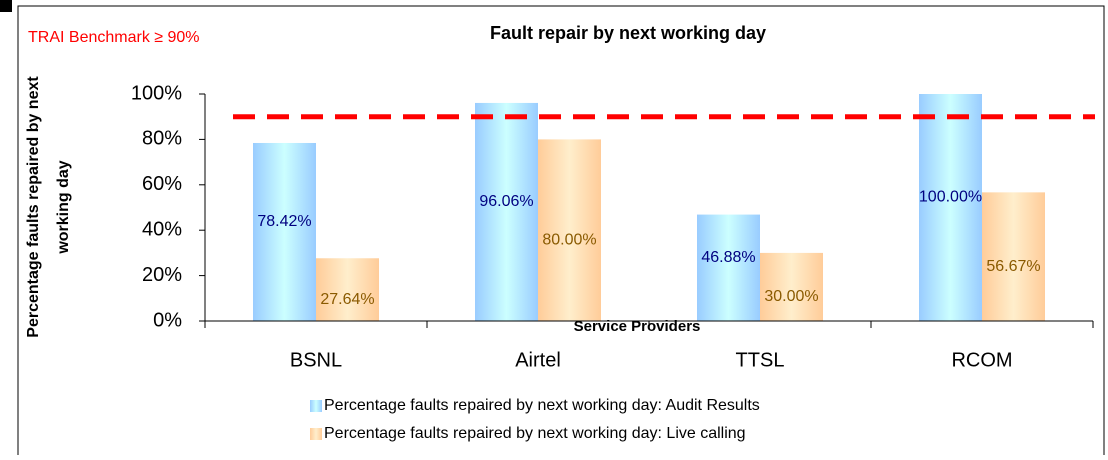 This screenshot has height=460, width=1108. I want to click on x-tick-label: TTSL, so click(760, 360).